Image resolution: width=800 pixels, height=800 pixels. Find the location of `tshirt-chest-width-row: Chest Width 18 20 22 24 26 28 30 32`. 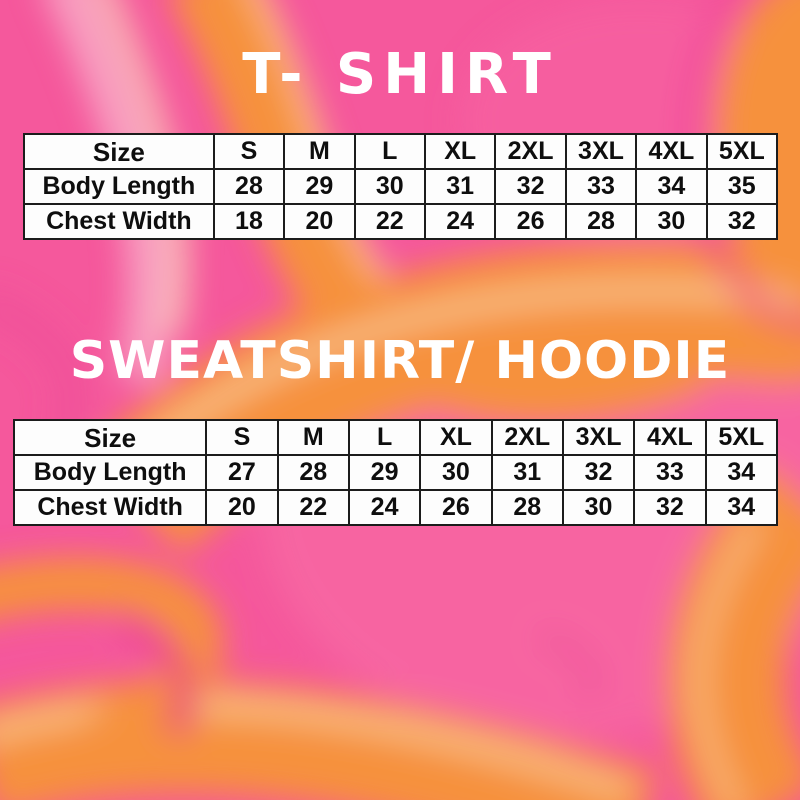

tshirt-chest-width-row: Chest Width 18 20 22 24 26 28 30 32 is located at coordinates (401, 221).